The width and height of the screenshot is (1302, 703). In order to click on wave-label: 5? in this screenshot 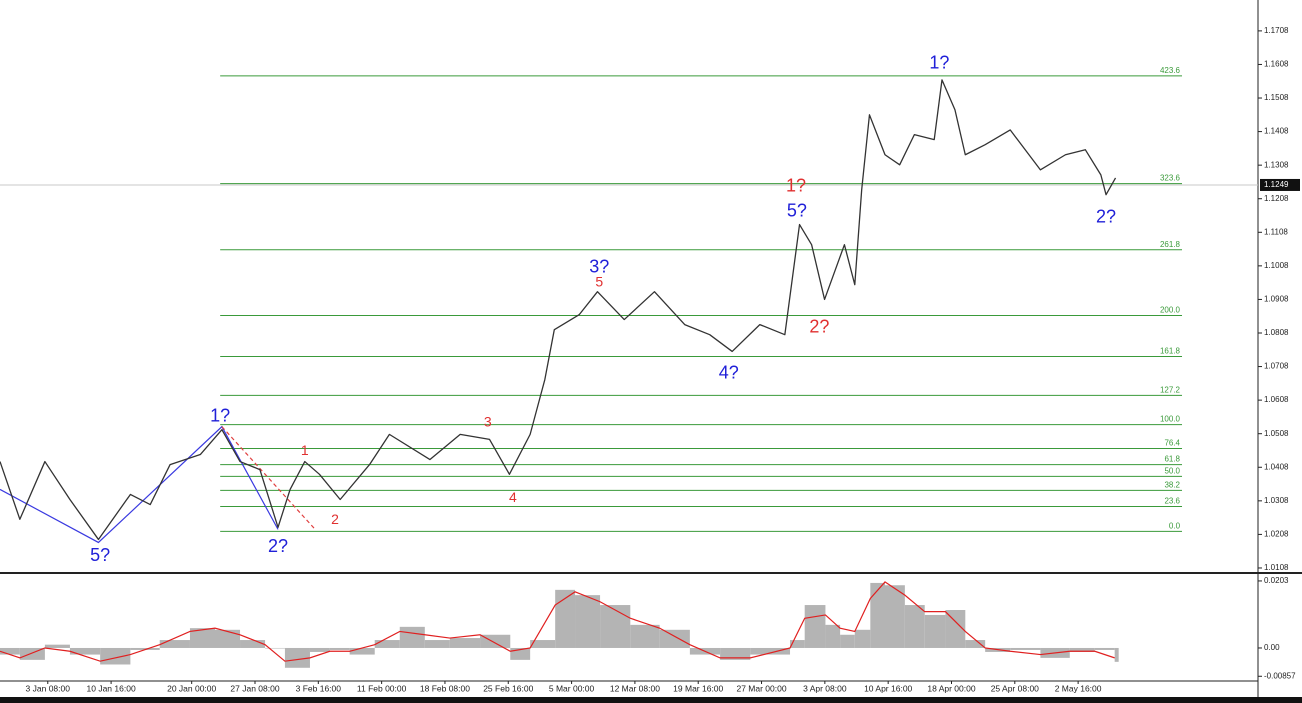, I will do `click(100, 555)`.